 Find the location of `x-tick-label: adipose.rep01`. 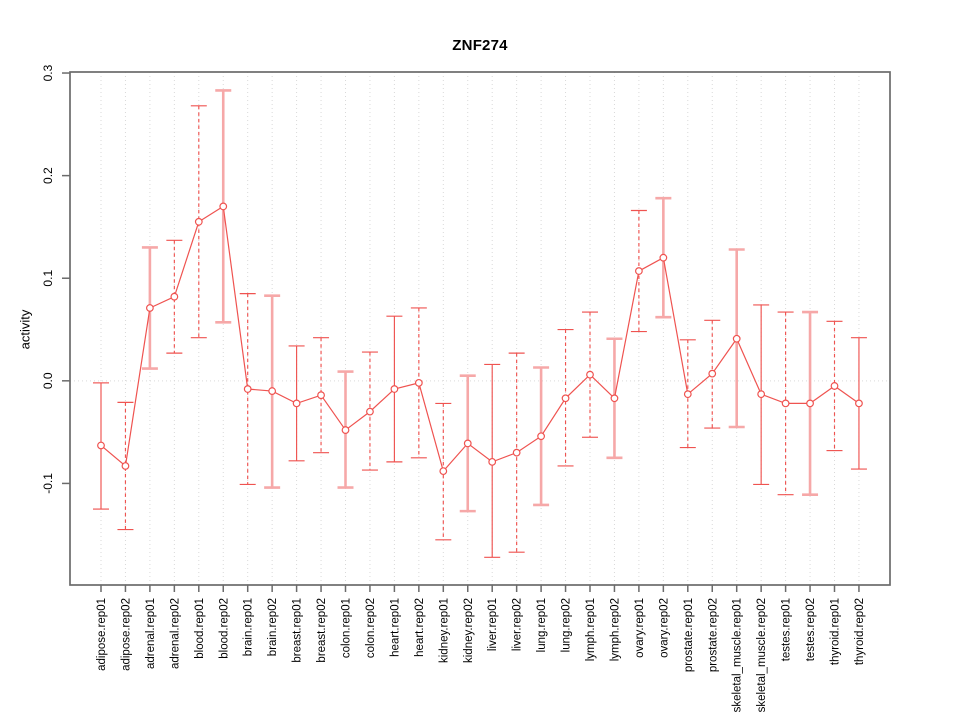

x-tick-label: adipose.rep01 is located at coordinates (102, 634).